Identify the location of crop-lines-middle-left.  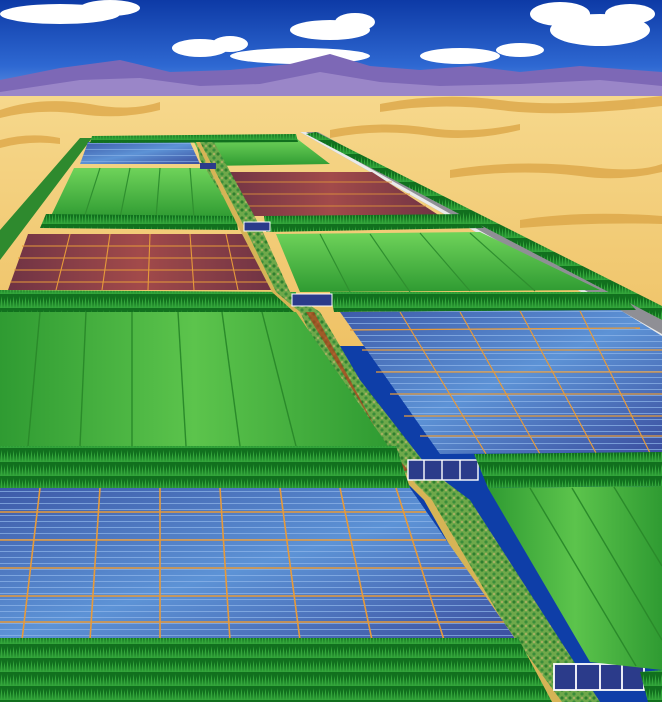
(162, 379).